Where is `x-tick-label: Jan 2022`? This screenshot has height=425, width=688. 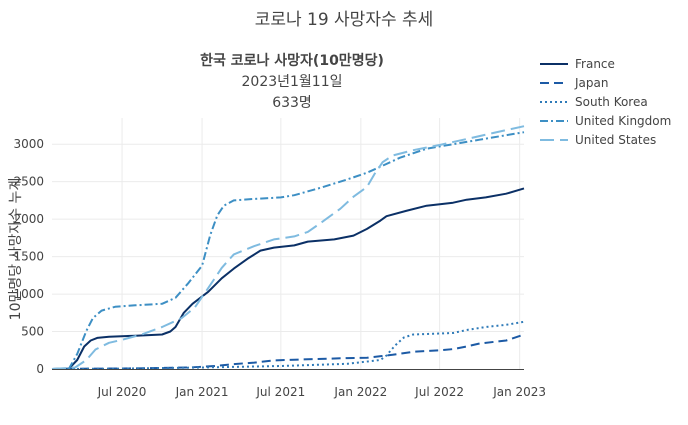
x-tick-label: Jan 2022 is located at coordinates (360, 392).